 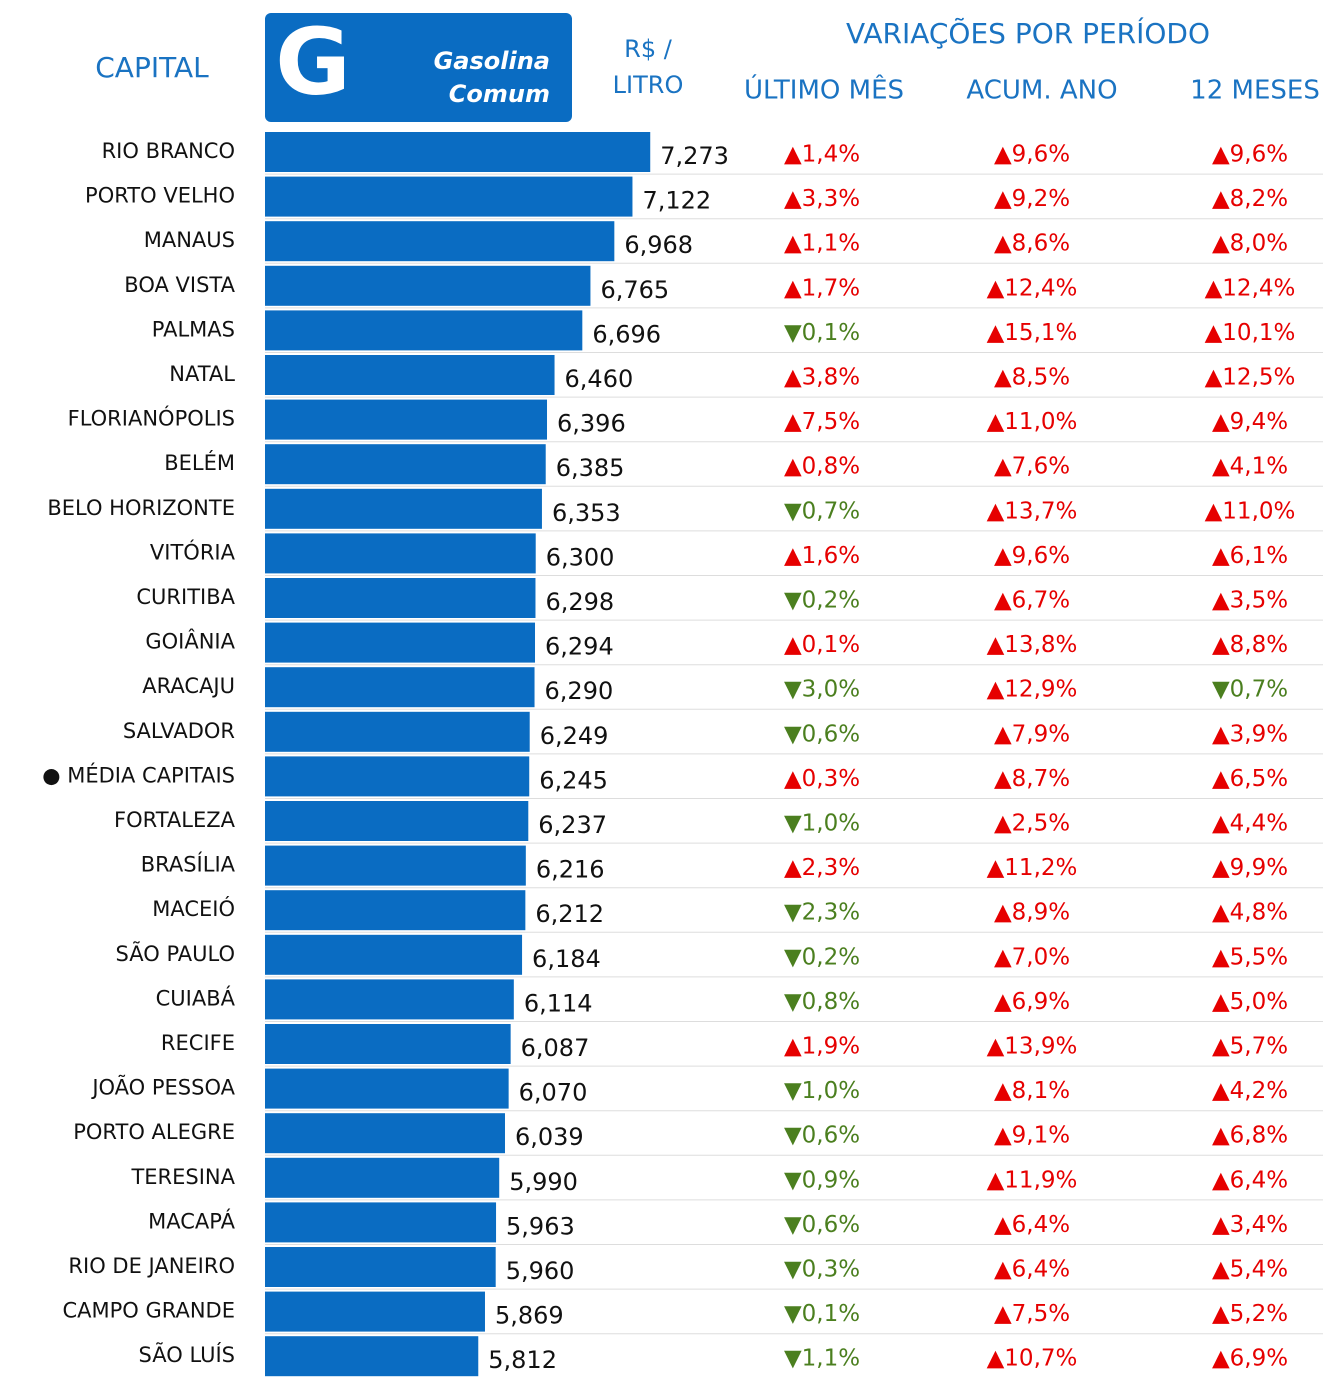 What do you see at coordinates (1250, 1270) in the screenshot?
I see `variation-label: ▲5,4%` at bounding box center [1250, 1270].